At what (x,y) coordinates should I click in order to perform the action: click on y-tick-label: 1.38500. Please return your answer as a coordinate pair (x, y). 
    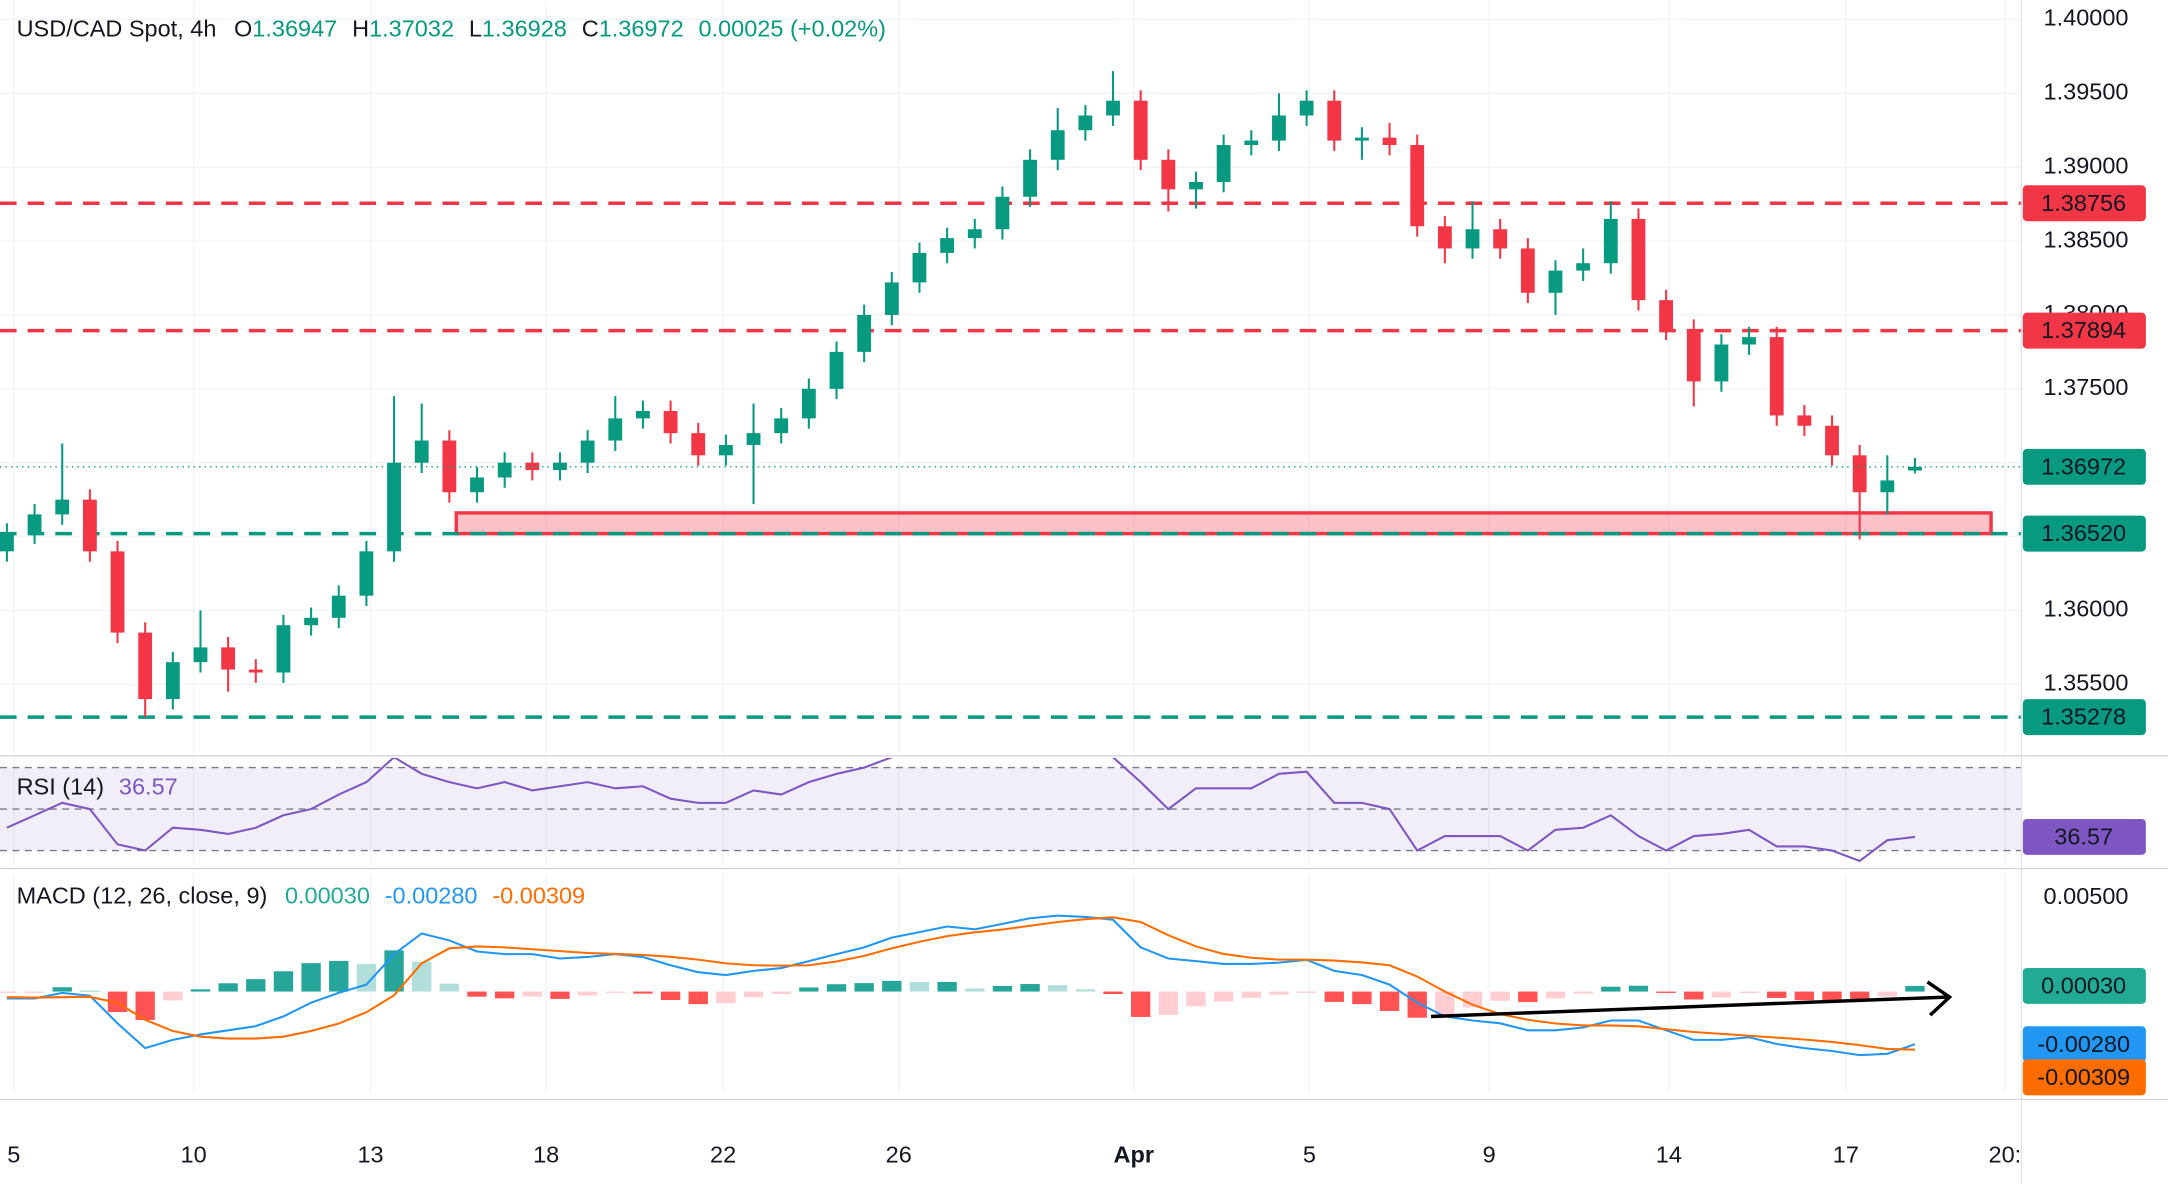
    Looking at the image, I should click on (2086, 239).